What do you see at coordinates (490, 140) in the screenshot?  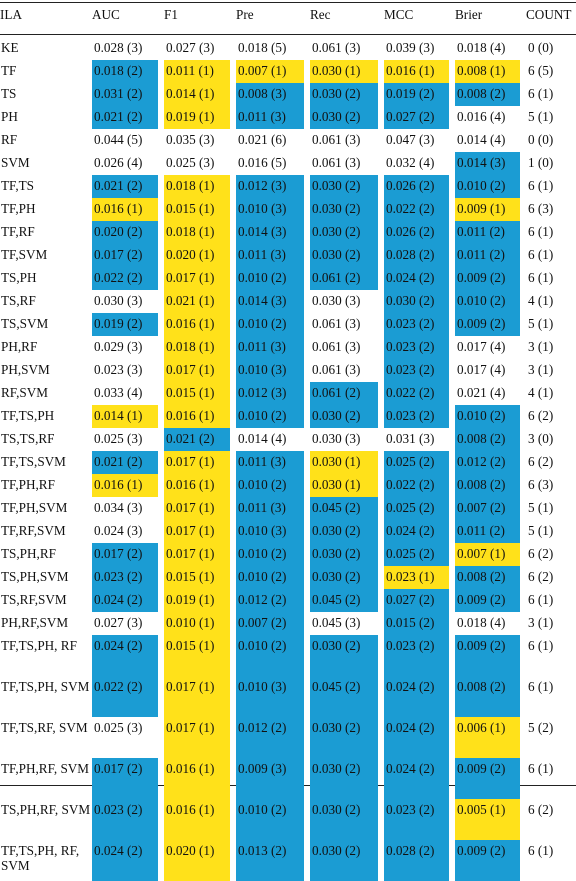 I see `cell-brier: 0.014 (4)` at bounding box center [490, 140].